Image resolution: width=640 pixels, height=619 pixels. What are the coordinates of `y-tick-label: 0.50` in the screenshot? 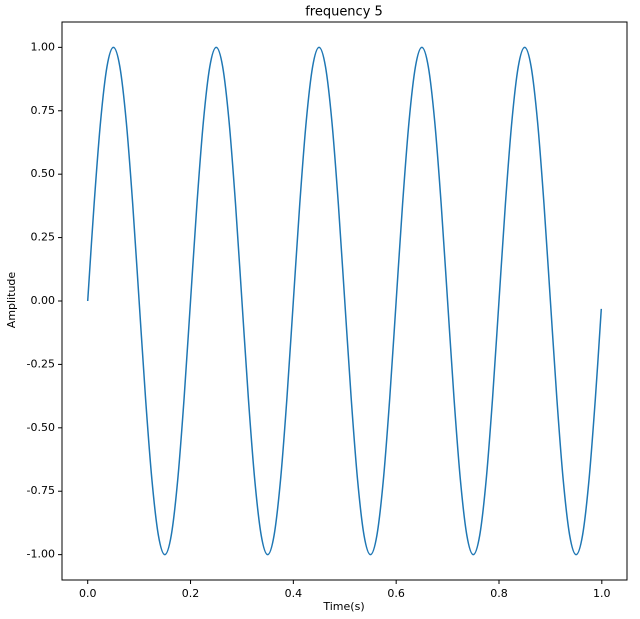 It's located at (43, 173).